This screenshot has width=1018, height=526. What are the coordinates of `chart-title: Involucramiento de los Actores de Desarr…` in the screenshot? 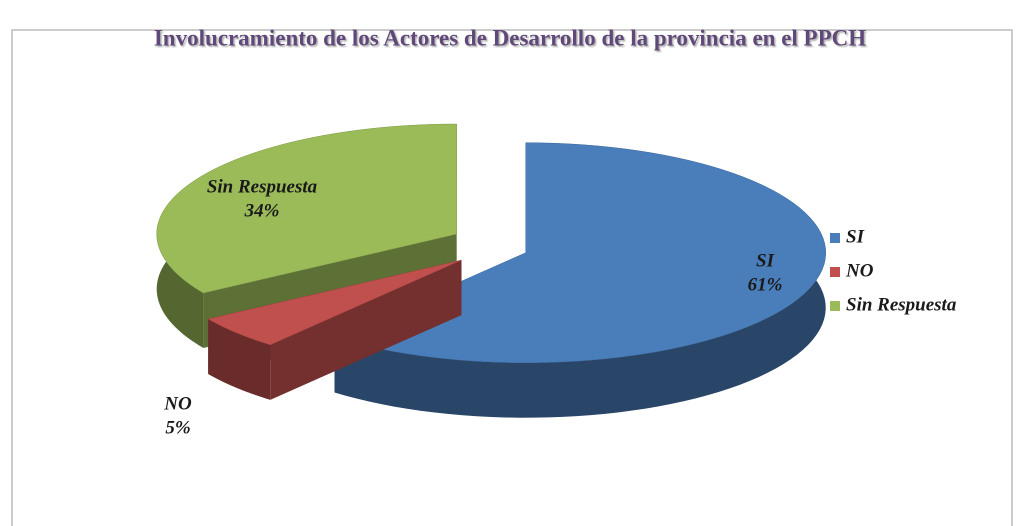 It's located at (510, 37).